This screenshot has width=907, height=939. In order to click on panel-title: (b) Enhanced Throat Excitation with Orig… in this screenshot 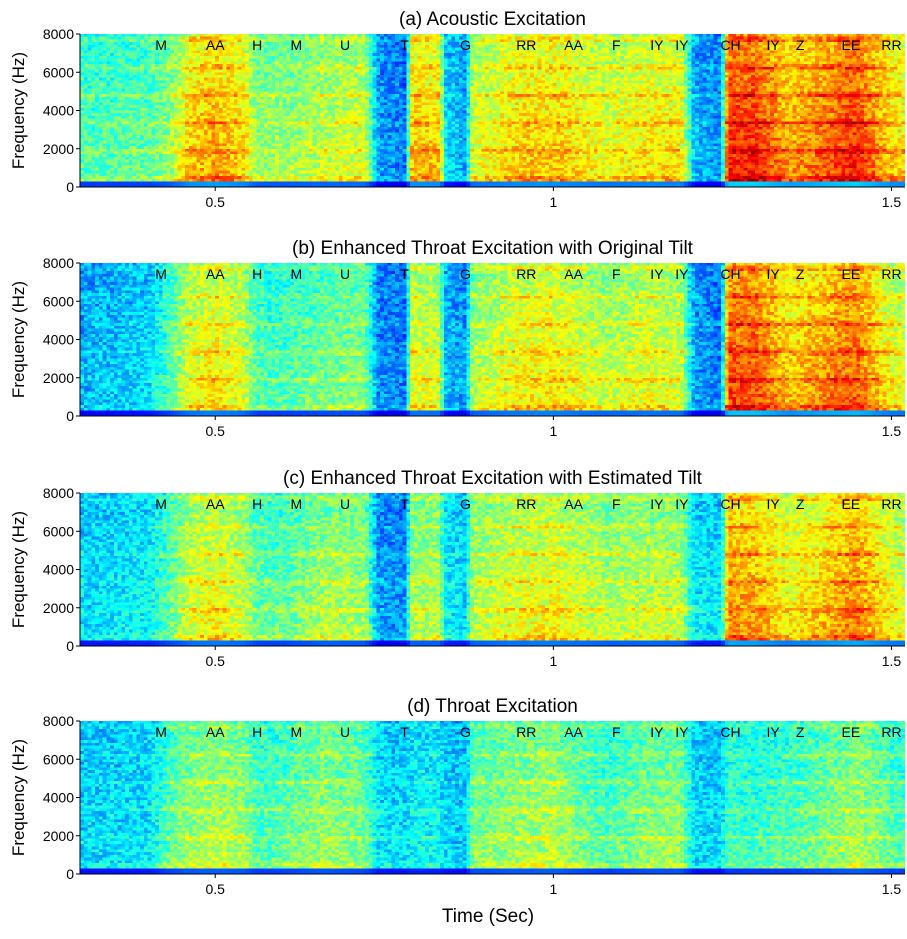, I will do `click(493, 248)`.